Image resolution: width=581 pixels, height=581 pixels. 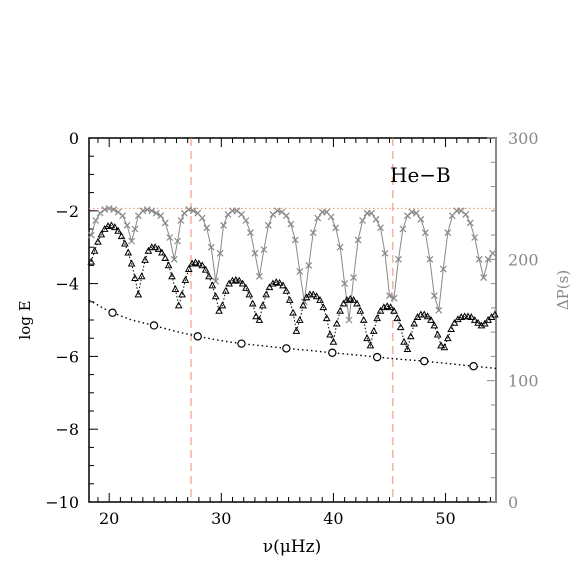 I want to click on y-left-tick-label: −6, so click(x=67, y=356).